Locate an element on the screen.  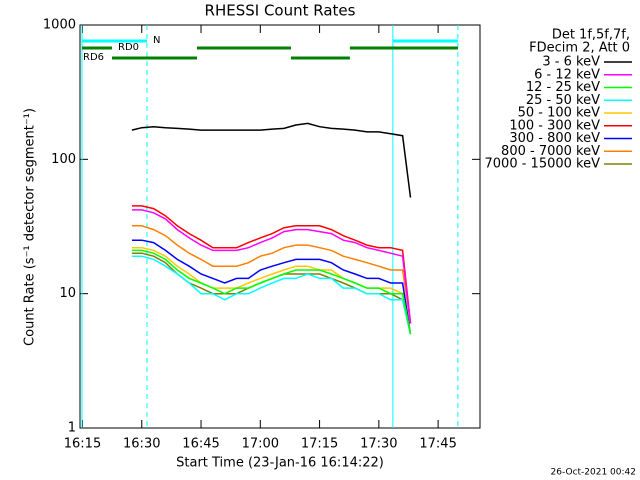
y-tick-label: 10 is located at coordinates (67, 293).